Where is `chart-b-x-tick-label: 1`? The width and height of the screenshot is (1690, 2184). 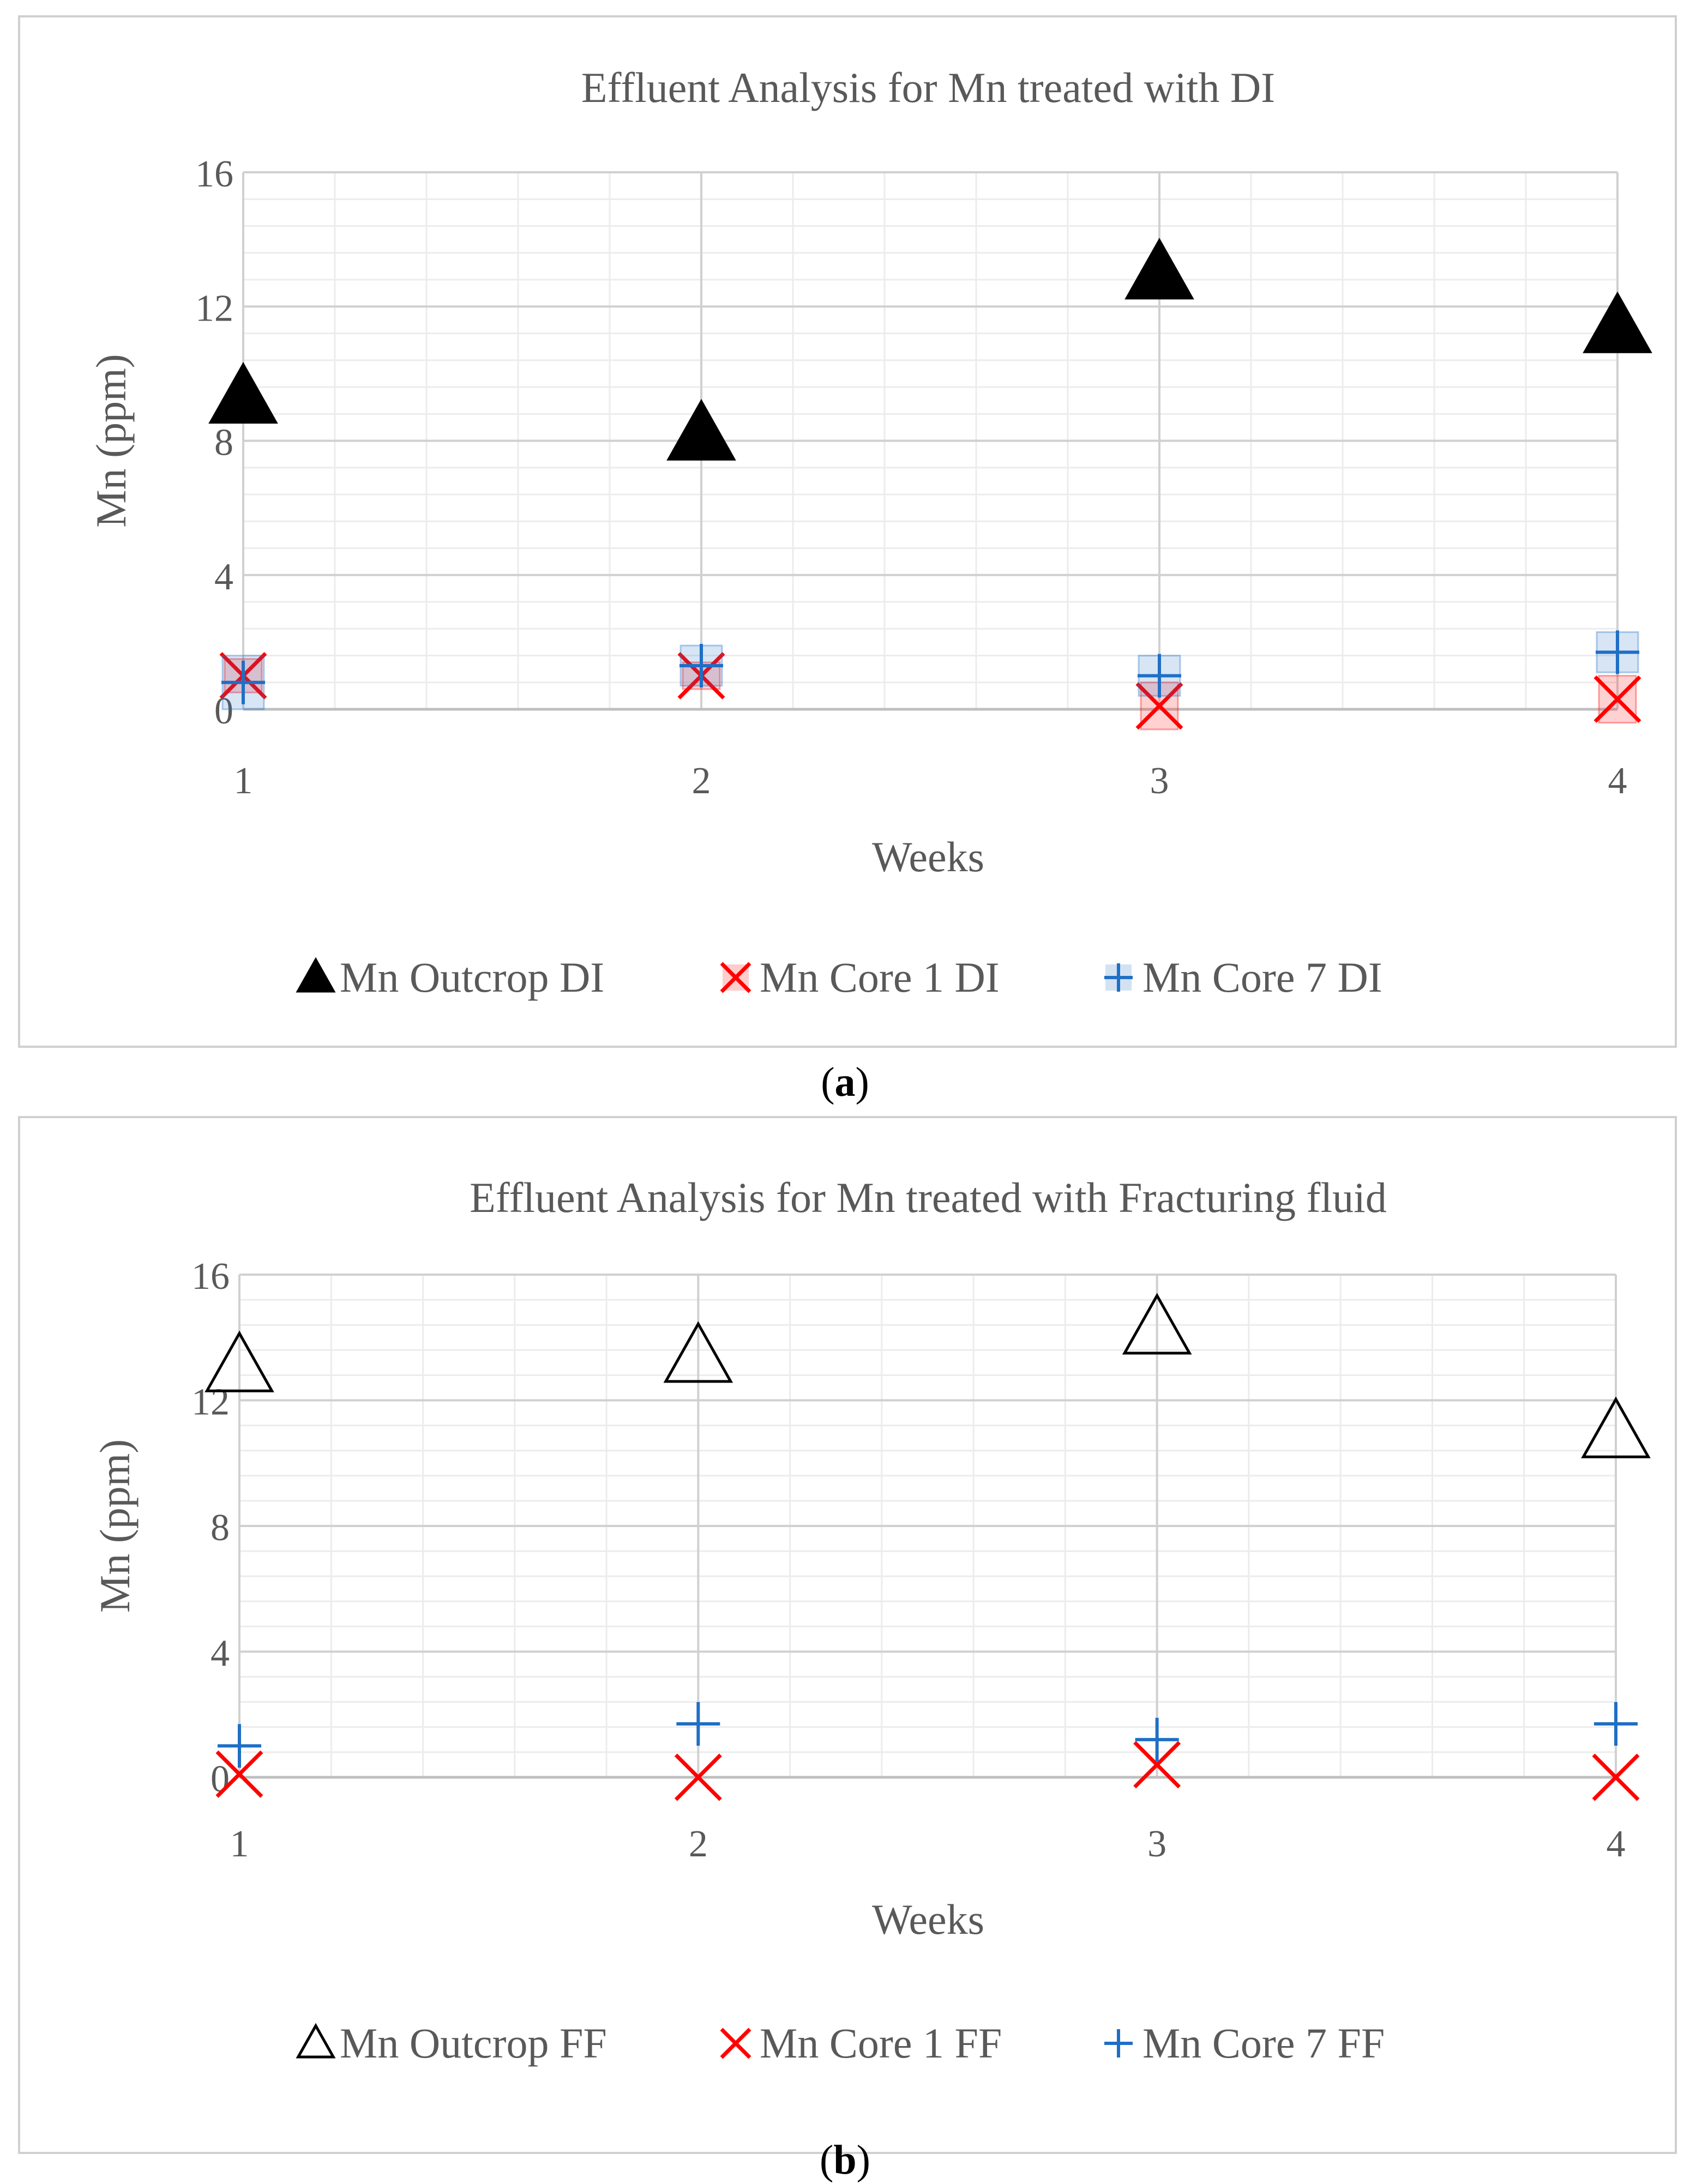
chart-b-x-tick-label: 1 is located at coordinates (240, 1844).